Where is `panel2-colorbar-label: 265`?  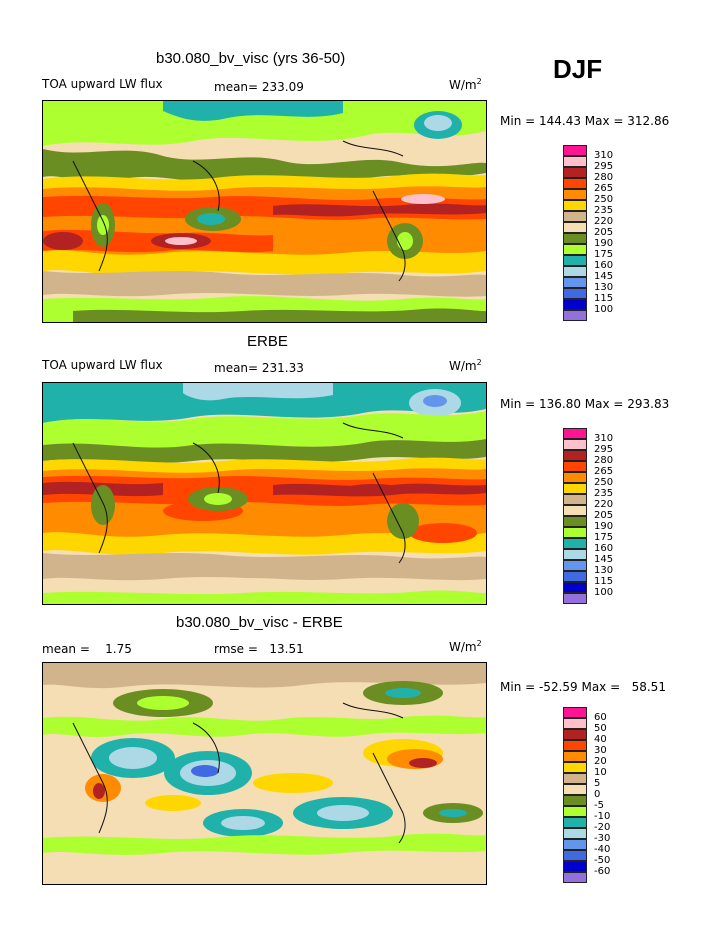 panel2-colorbar-label: 265 is located at coordinates (604, 471).